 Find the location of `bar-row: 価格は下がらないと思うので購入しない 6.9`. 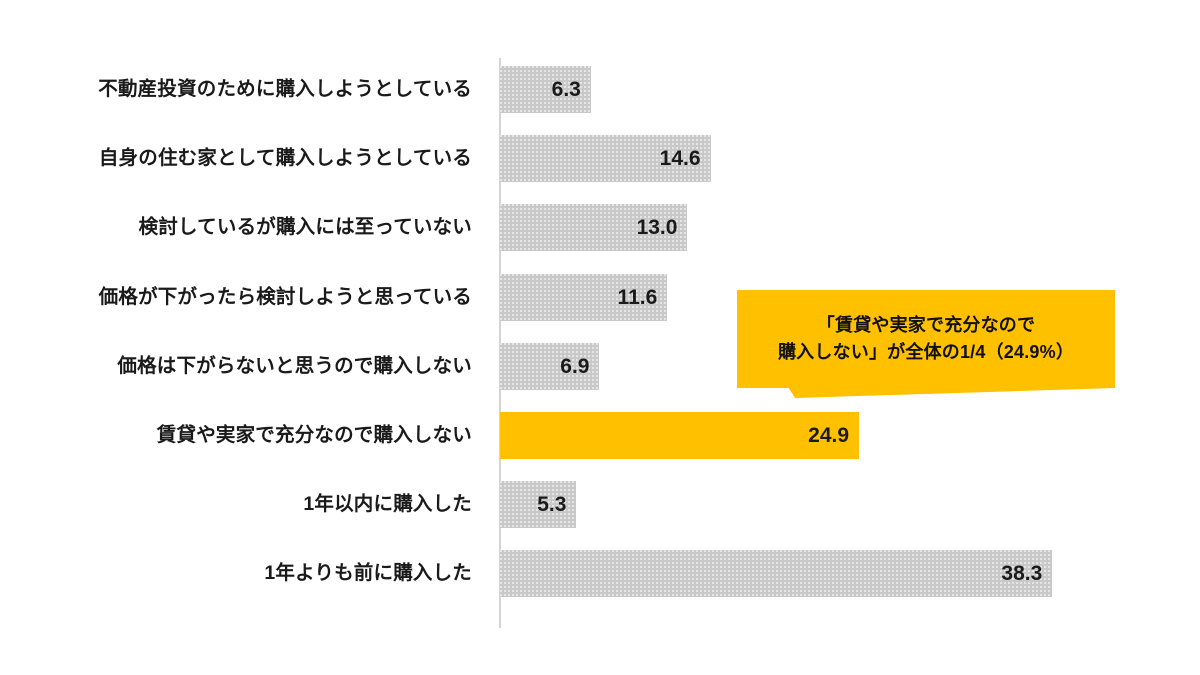

bar-row: 価格は下がらないと思うので購入しない 6.9 is located at coordinates (600, 366).